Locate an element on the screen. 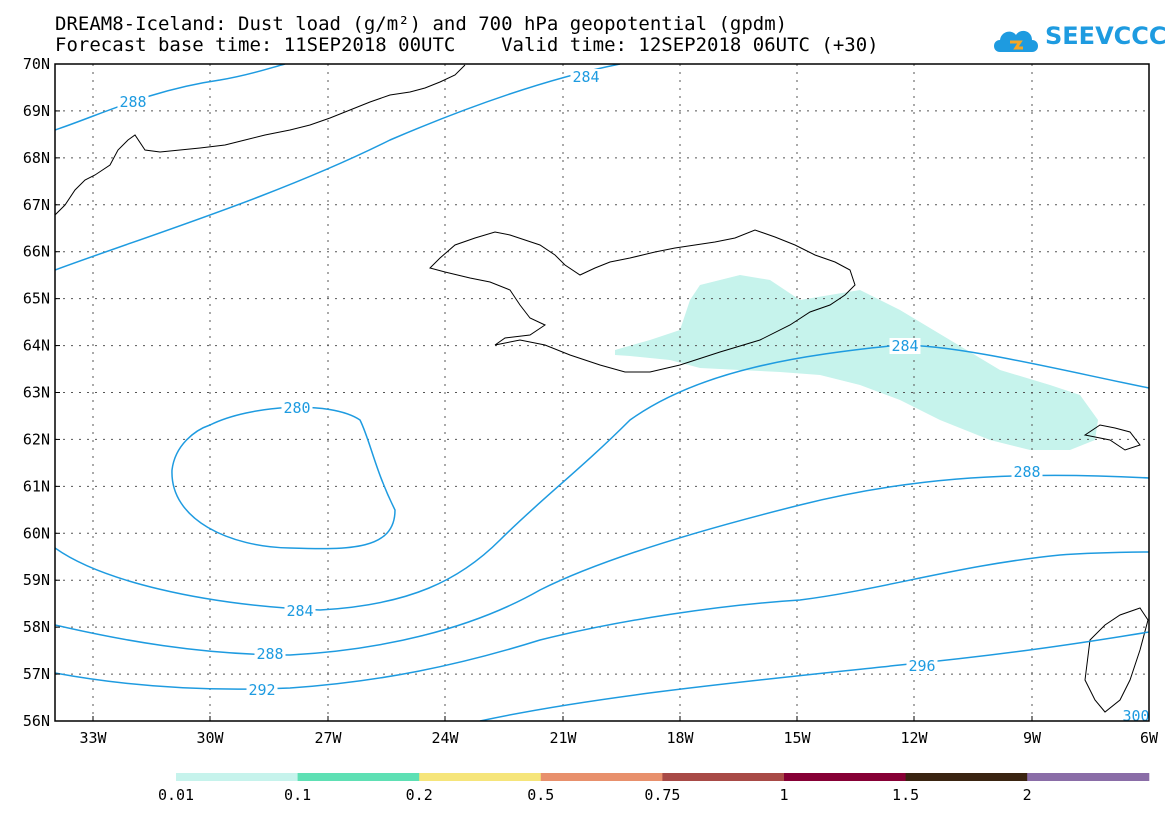  latitude-label: 64N is located at coordinates (36, 346).